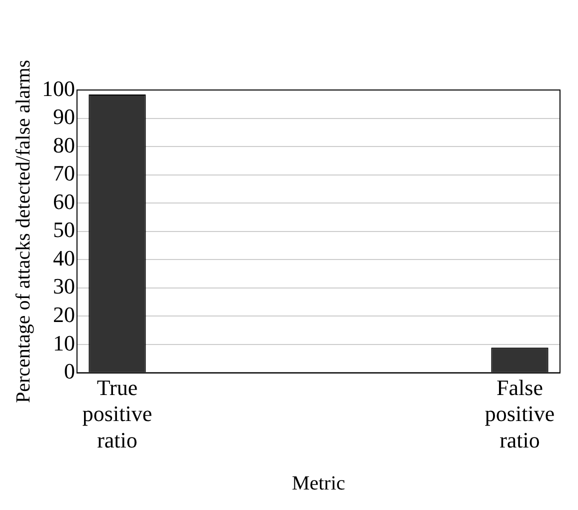 The width and height of the screenshot is (578, 510). What do you see at coordinates (64, 257) in the screenshot?
I see `y-tick-label: 40` at bounding box center [64, 257].